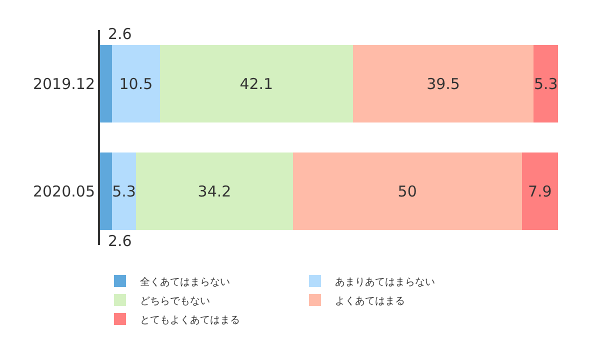  I want to click on data-label: 7.9, so click(540, 191).